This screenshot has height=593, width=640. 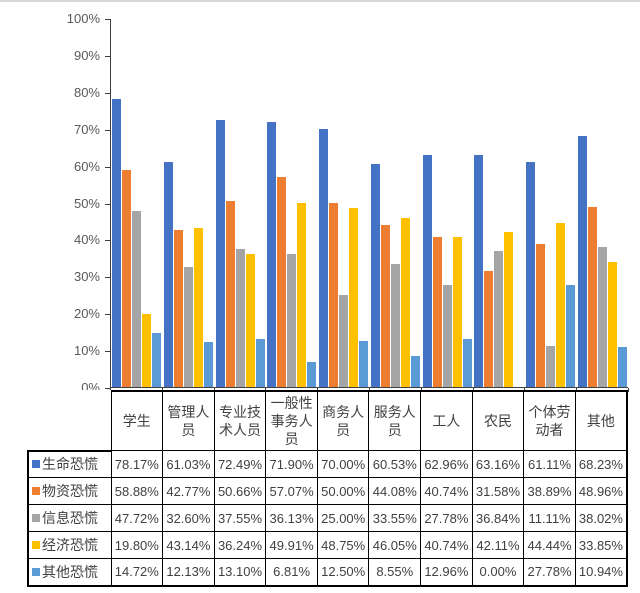 What do you see at coordinates (343, 420) in the screenshot?
I see `column-header-cell: 商务人员` at bounding box center [343, 420].